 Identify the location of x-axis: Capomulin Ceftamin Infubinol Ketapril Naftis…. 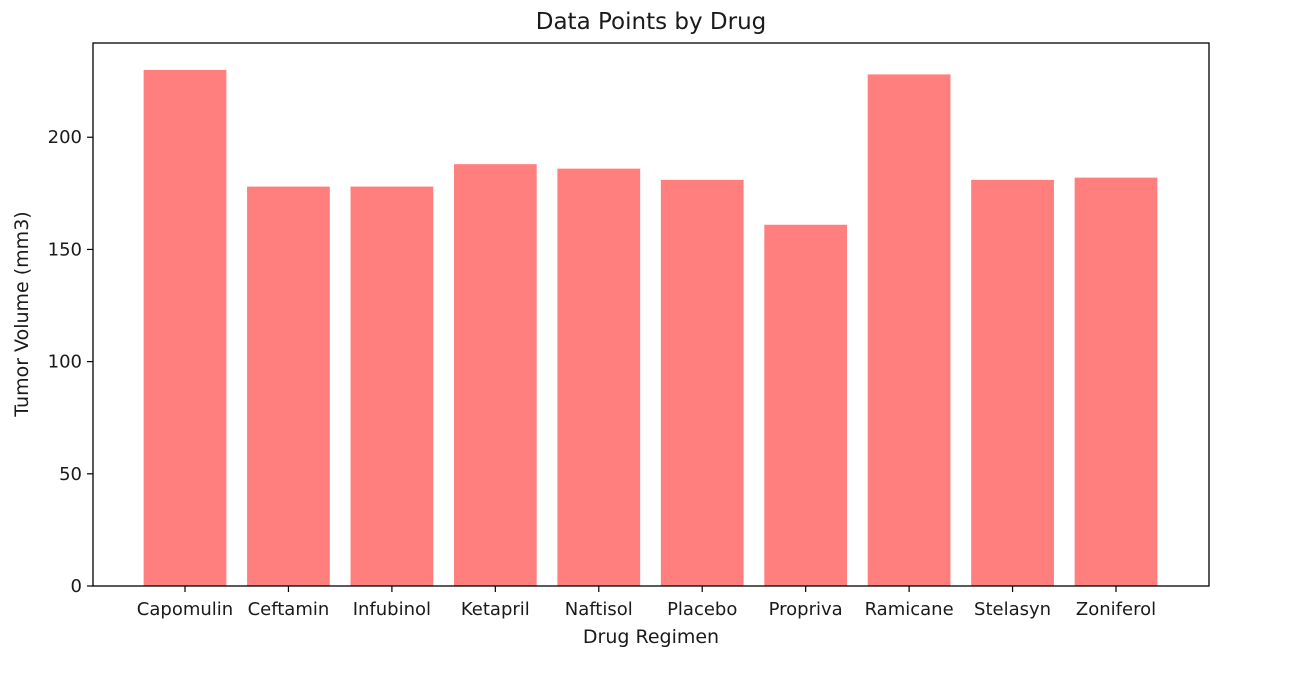
(646, 603).